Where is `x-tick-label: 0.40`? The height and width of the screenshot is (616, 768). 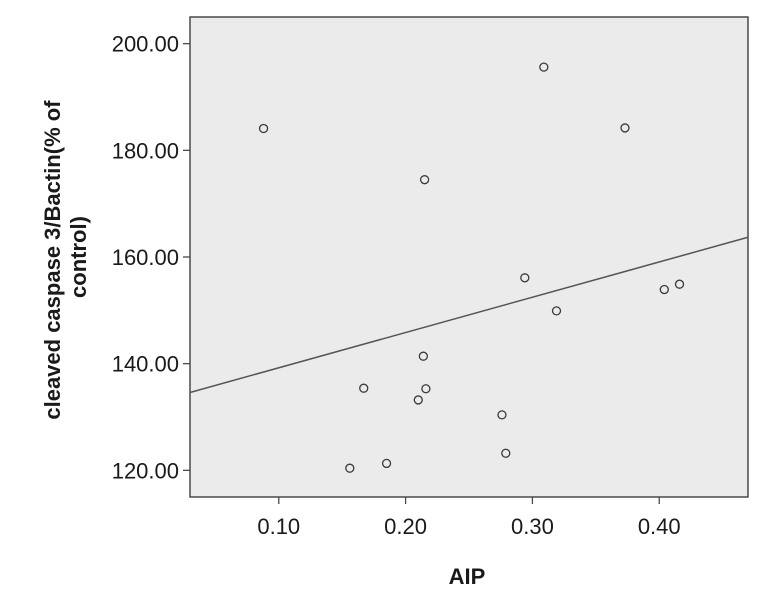
x-tick-label: 0.40 is located at coordinates (659, 526).